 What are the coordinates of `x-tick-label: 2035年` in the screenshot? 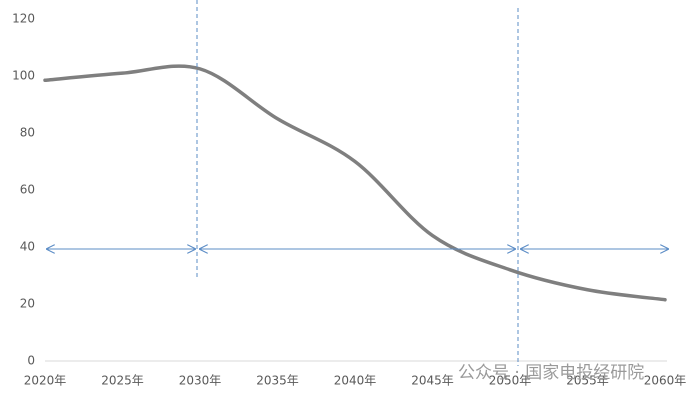 It's located at (277, 381).